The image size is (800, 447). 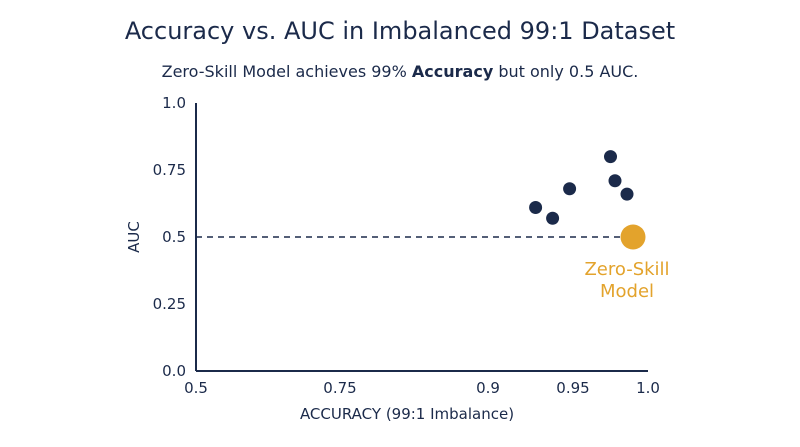 I want to click on subtitle-bold: Accuracy, so click(x=452, y=71).